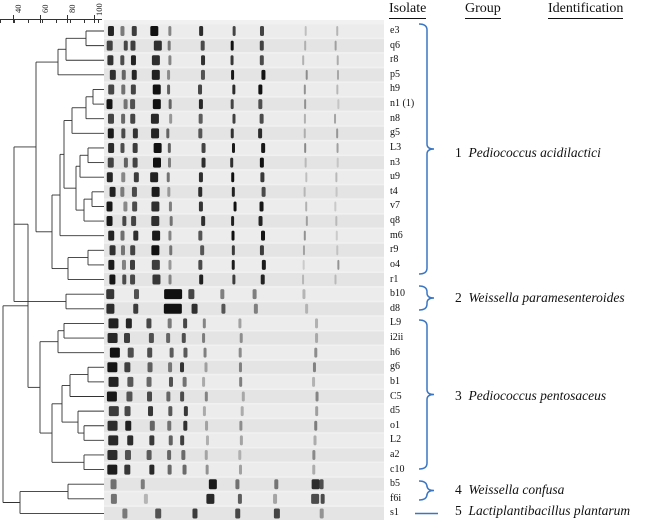 The image size is (667, 521). I want to click on isolate-label: n8, so click(395, 118).